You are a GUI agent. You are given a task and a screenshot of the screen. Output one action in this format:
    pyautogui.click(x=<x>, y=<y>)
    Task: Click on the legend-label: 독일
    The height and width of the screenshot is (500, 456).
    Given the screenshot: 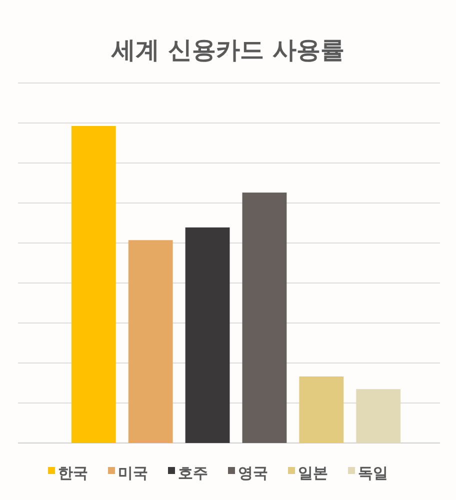 What is the action you would take?
    pyautogui.click(x=373, y=473)
    